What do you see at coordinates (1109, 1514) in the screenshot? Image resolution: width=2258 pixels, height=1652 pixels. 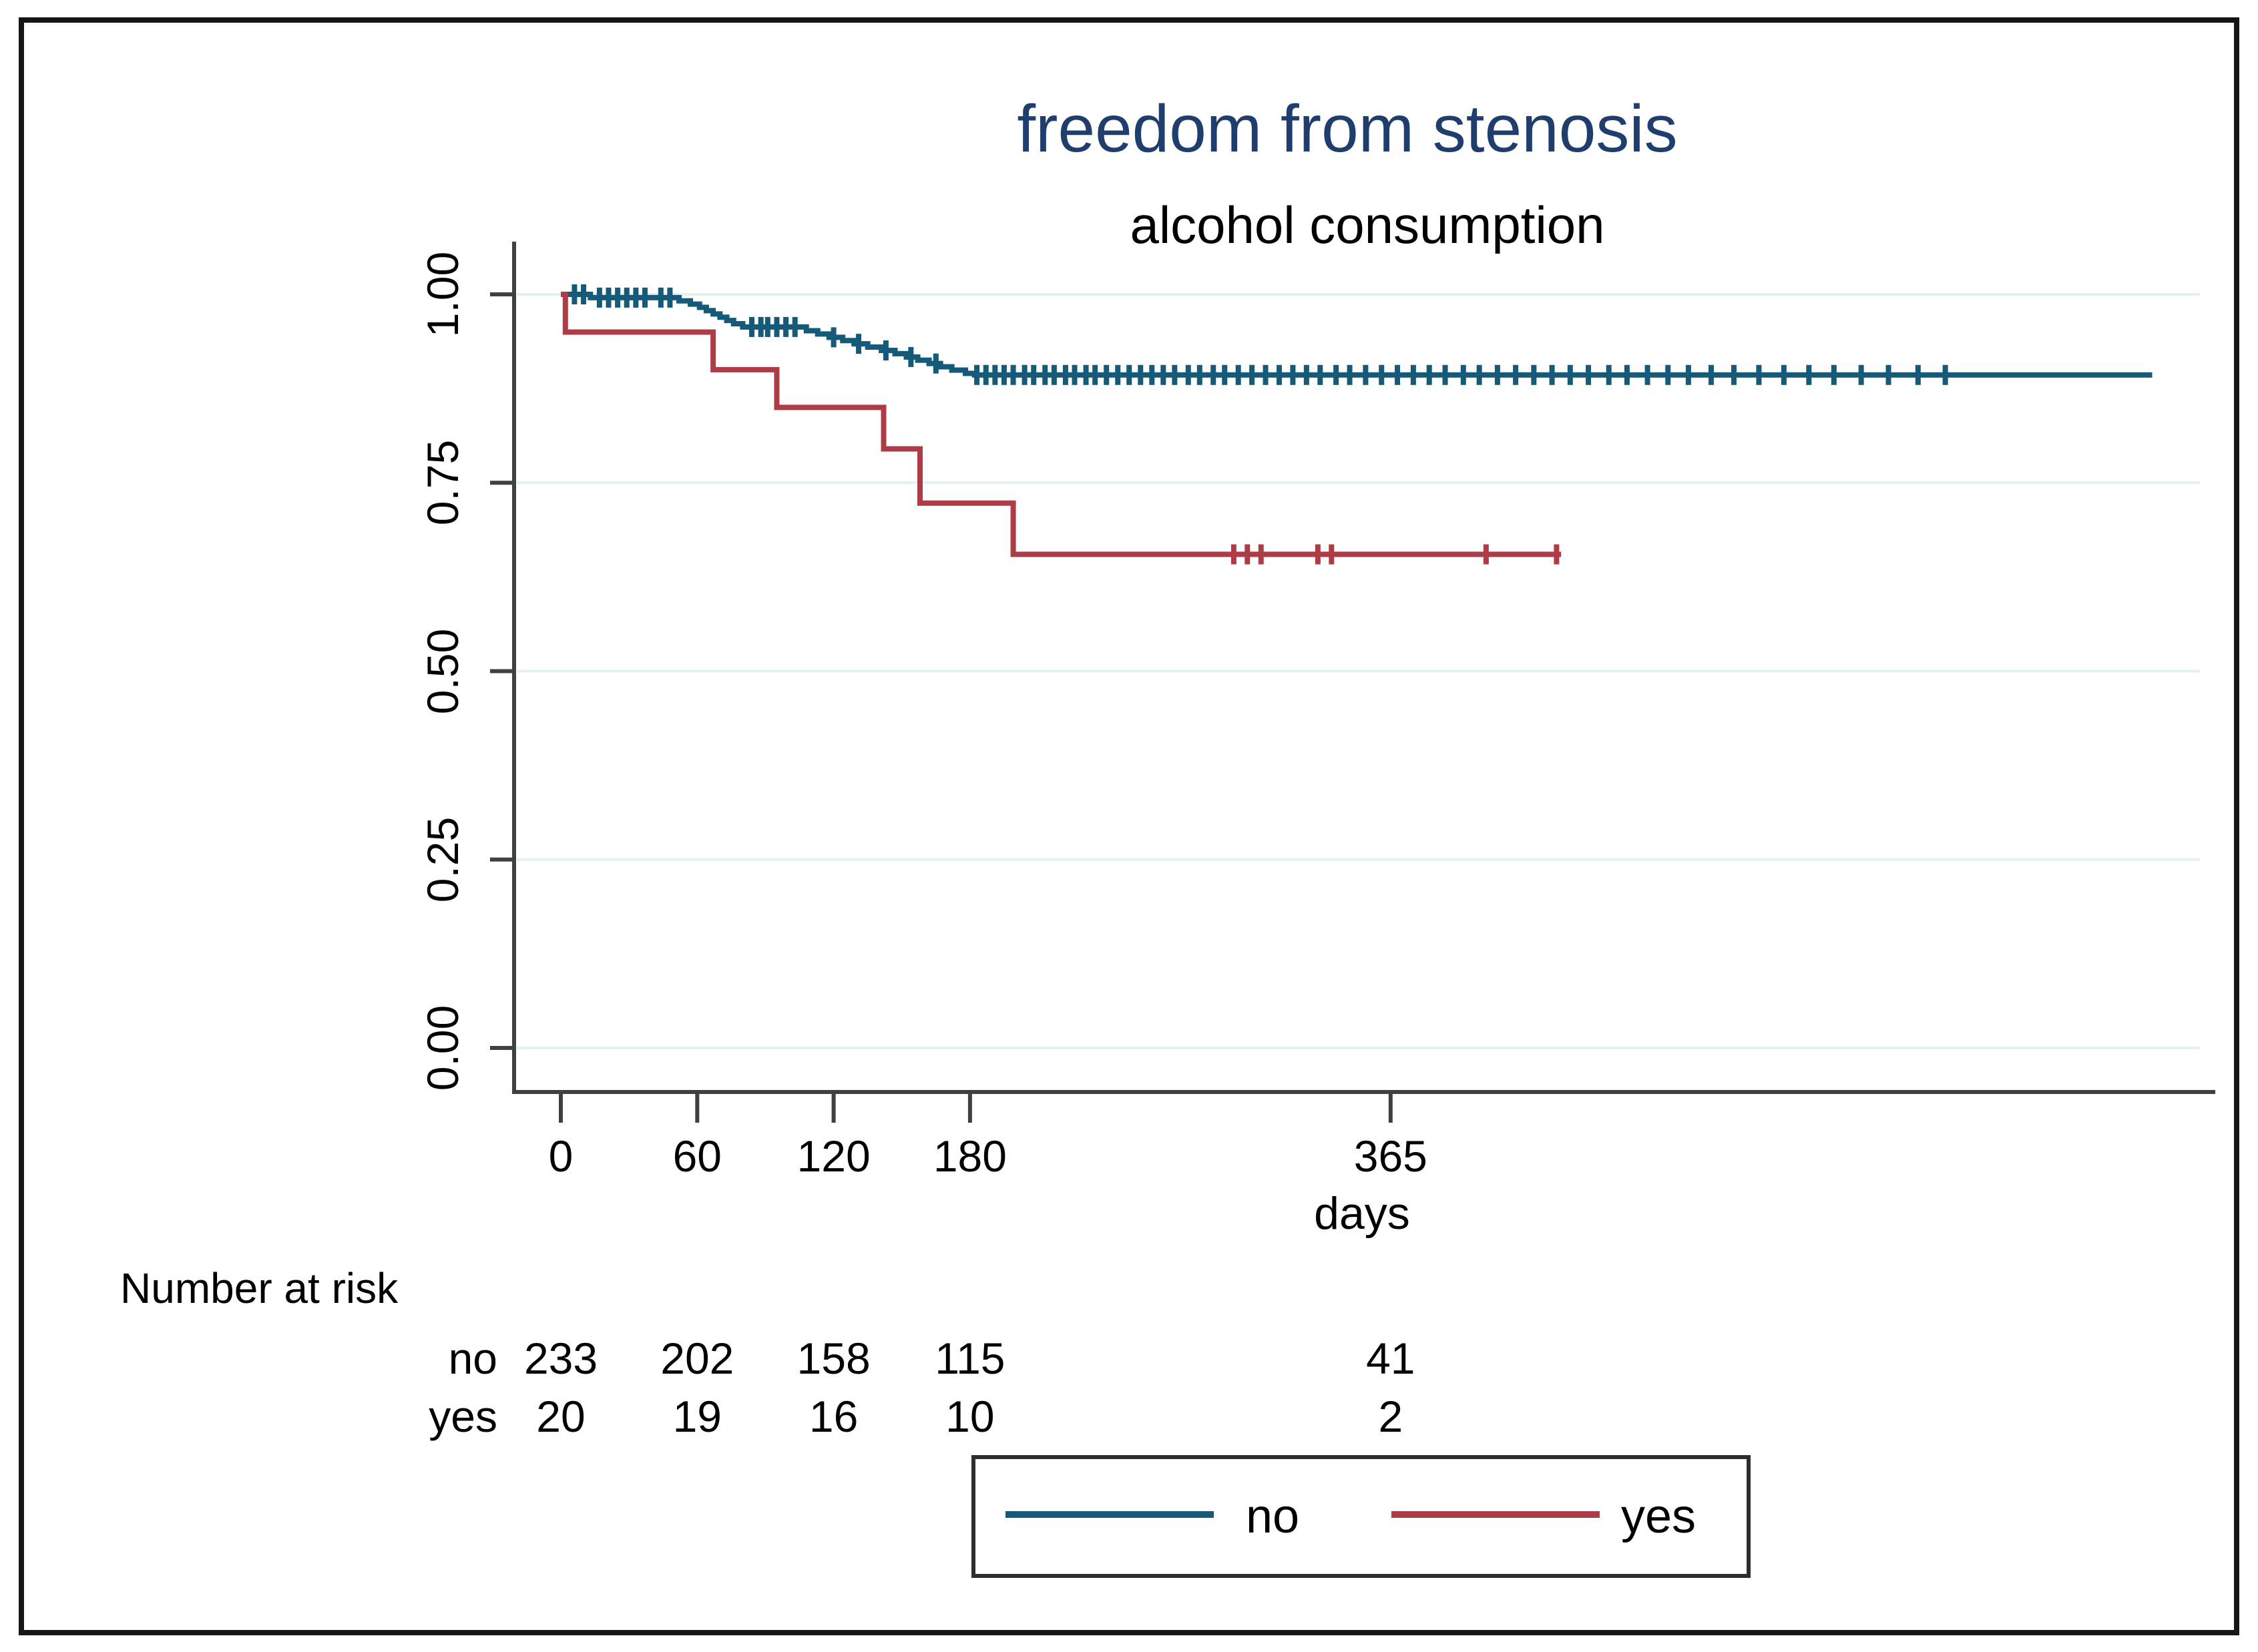 I see `legend-line-no` at bounding box center [1109, 1514].